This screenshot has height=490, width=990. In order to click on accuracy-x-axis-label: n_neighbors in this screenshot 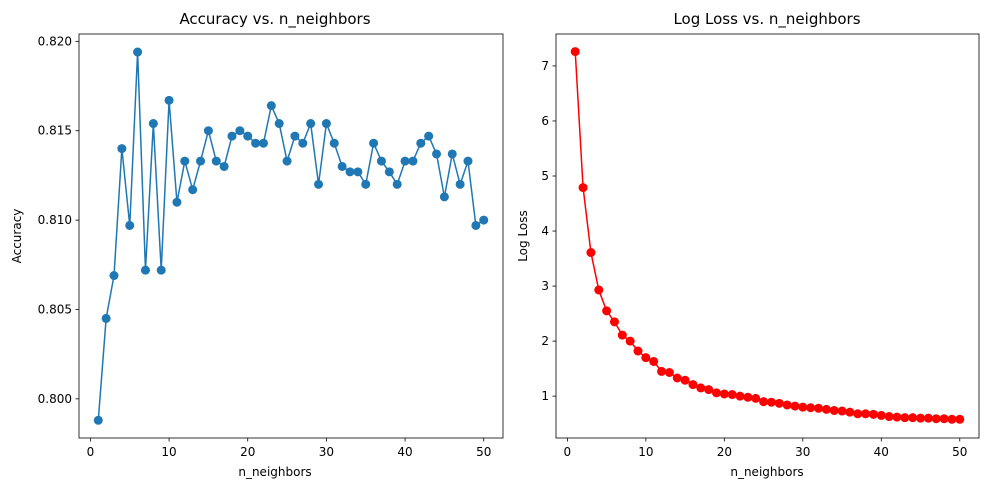, I will do `click(274, 472)`.